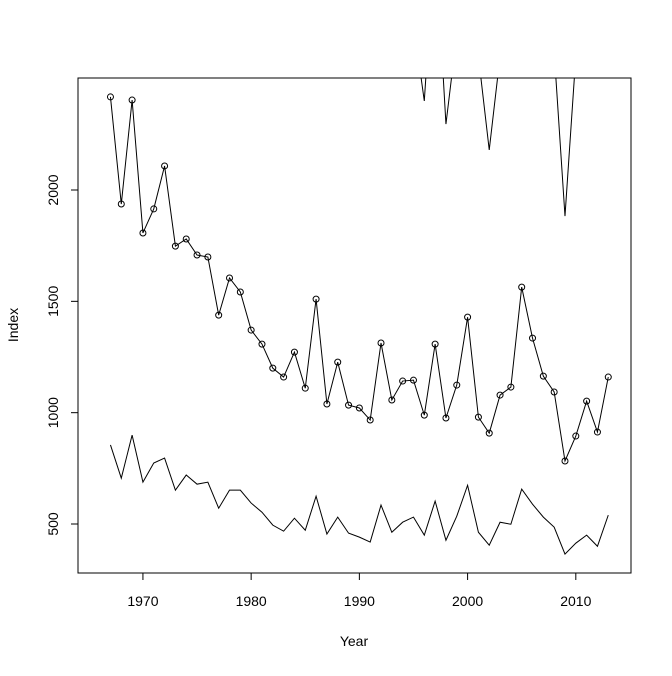 This screenshot has width=672, height=676. I want to click on x-axis-label: Year, so click(354, 641).